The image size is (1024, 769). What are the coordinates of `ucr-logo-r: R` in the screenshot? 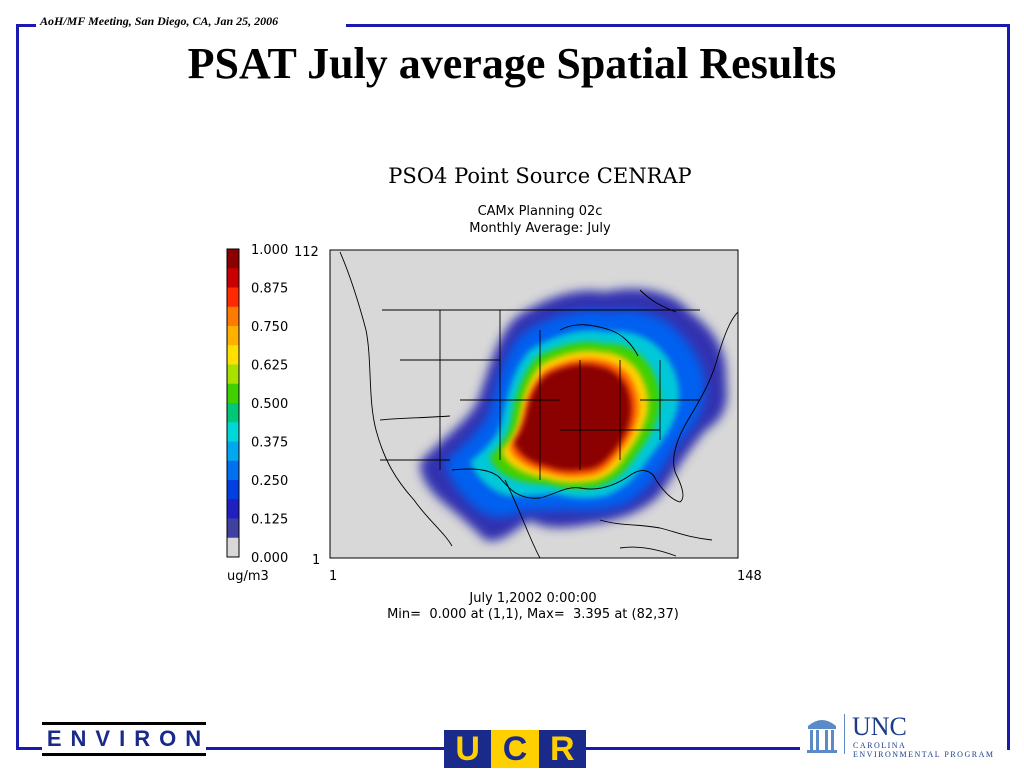 It's located at (562, 749).